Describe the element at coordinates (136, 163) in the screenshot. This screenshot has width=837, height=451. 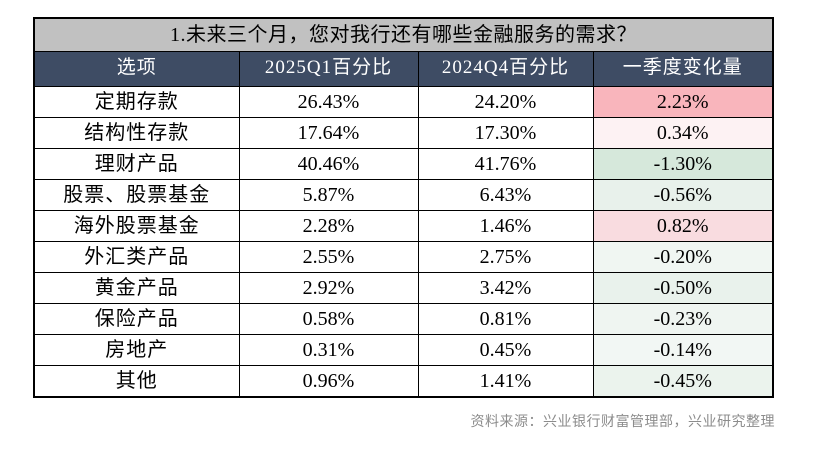
I see `cell-option: 理财产品` at that location.